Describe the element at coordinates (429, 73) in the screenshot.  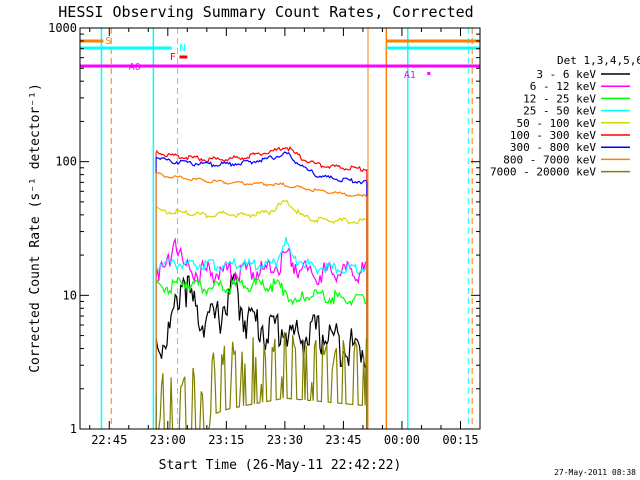
I see `attenuator-marker` at that location.